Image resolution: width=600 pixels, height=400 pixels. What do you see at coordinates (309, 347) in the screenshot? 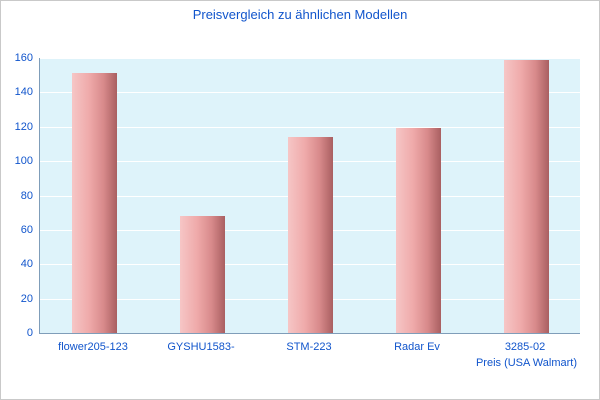
I see `x-category-label: STM-223` at bounding box center [309, 347].